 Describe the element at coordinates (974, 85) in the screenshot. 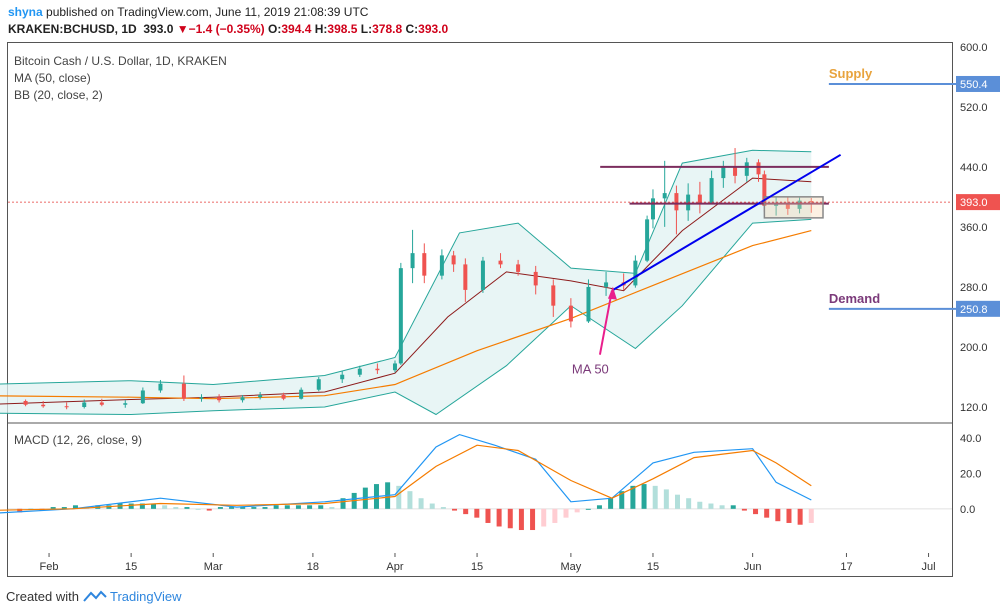

I see `supply-badge-label: 550.4` at that location.